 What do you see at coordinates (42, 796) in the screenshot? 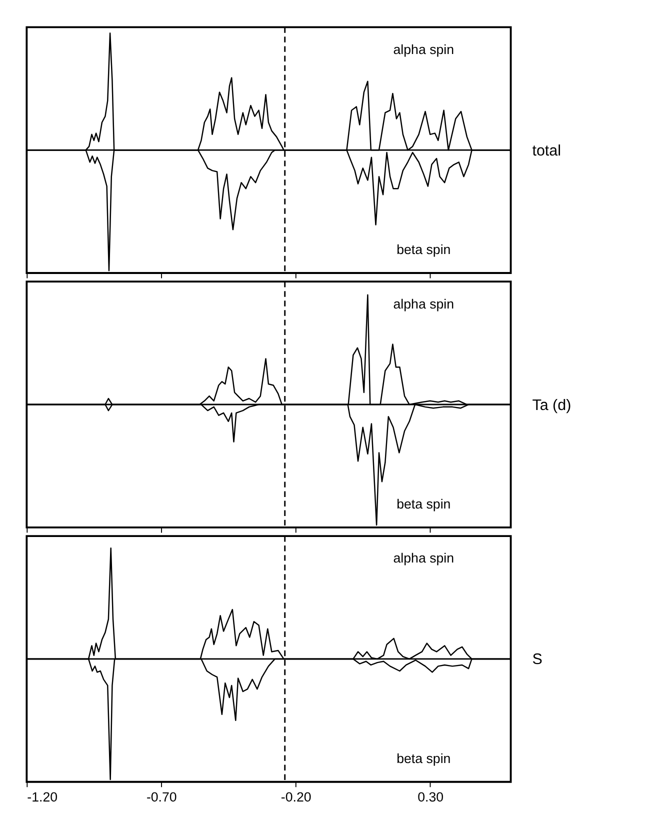
I see `x-tick-label: -1.20` at bounding box center [42, 796].